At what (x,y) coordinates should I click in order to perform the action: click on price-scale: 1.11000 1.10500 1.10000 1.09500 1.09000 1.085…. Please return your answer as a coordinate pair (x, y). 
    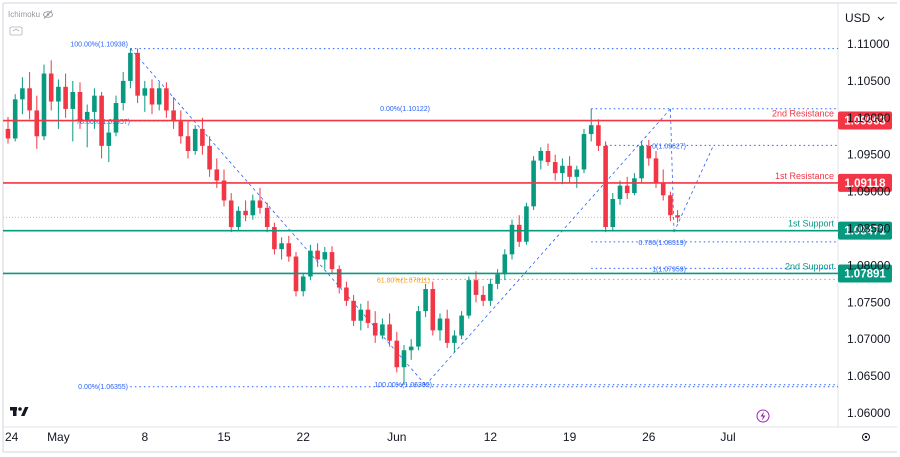
    Looking at the image, I should click on (869, 228).